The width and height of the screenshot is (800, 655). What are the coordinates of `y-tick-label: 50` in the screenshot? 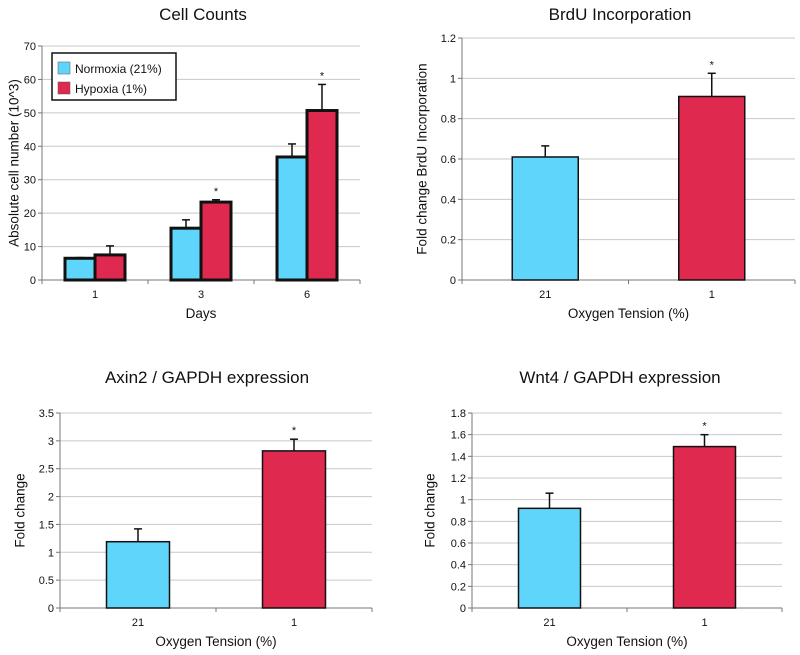 It's located at (30, 114).